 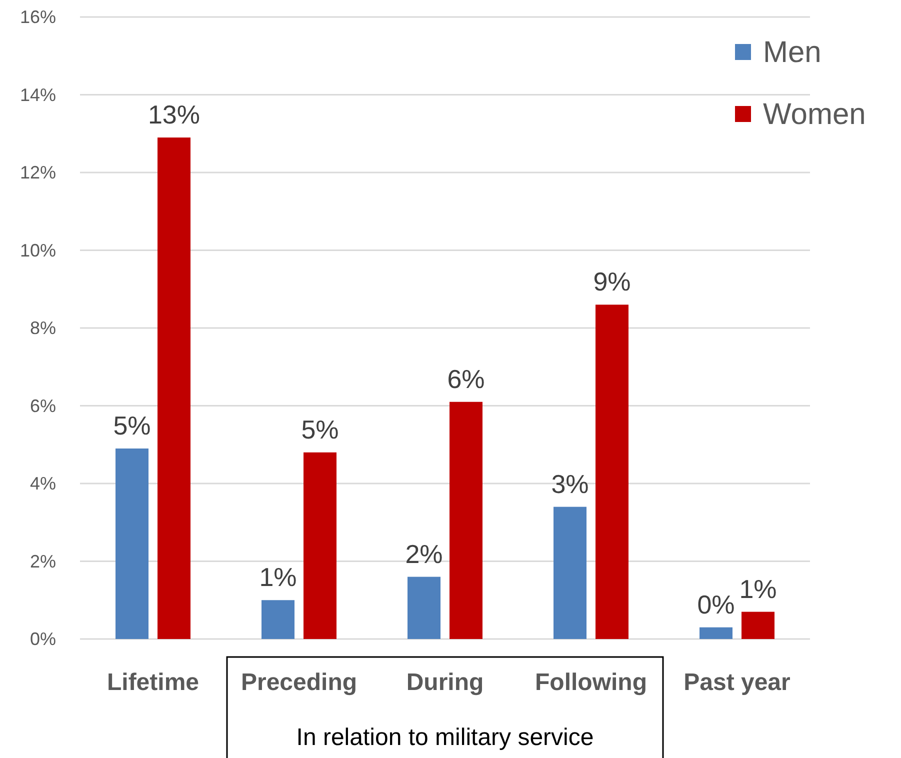 What do you see at coordinates (591, 682) in the screenshot?
I see `x-tick-label: Following` at bounding box center [591, 682].